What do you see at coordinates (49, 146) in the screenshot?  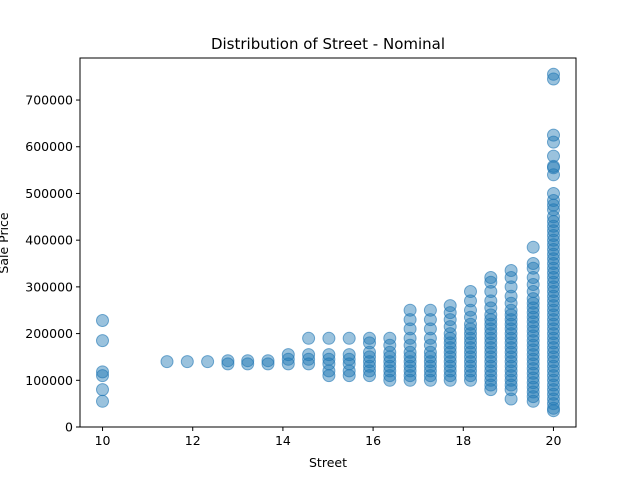 I see `y-tick-label-6: 600000` at bounding box center [49, 146].